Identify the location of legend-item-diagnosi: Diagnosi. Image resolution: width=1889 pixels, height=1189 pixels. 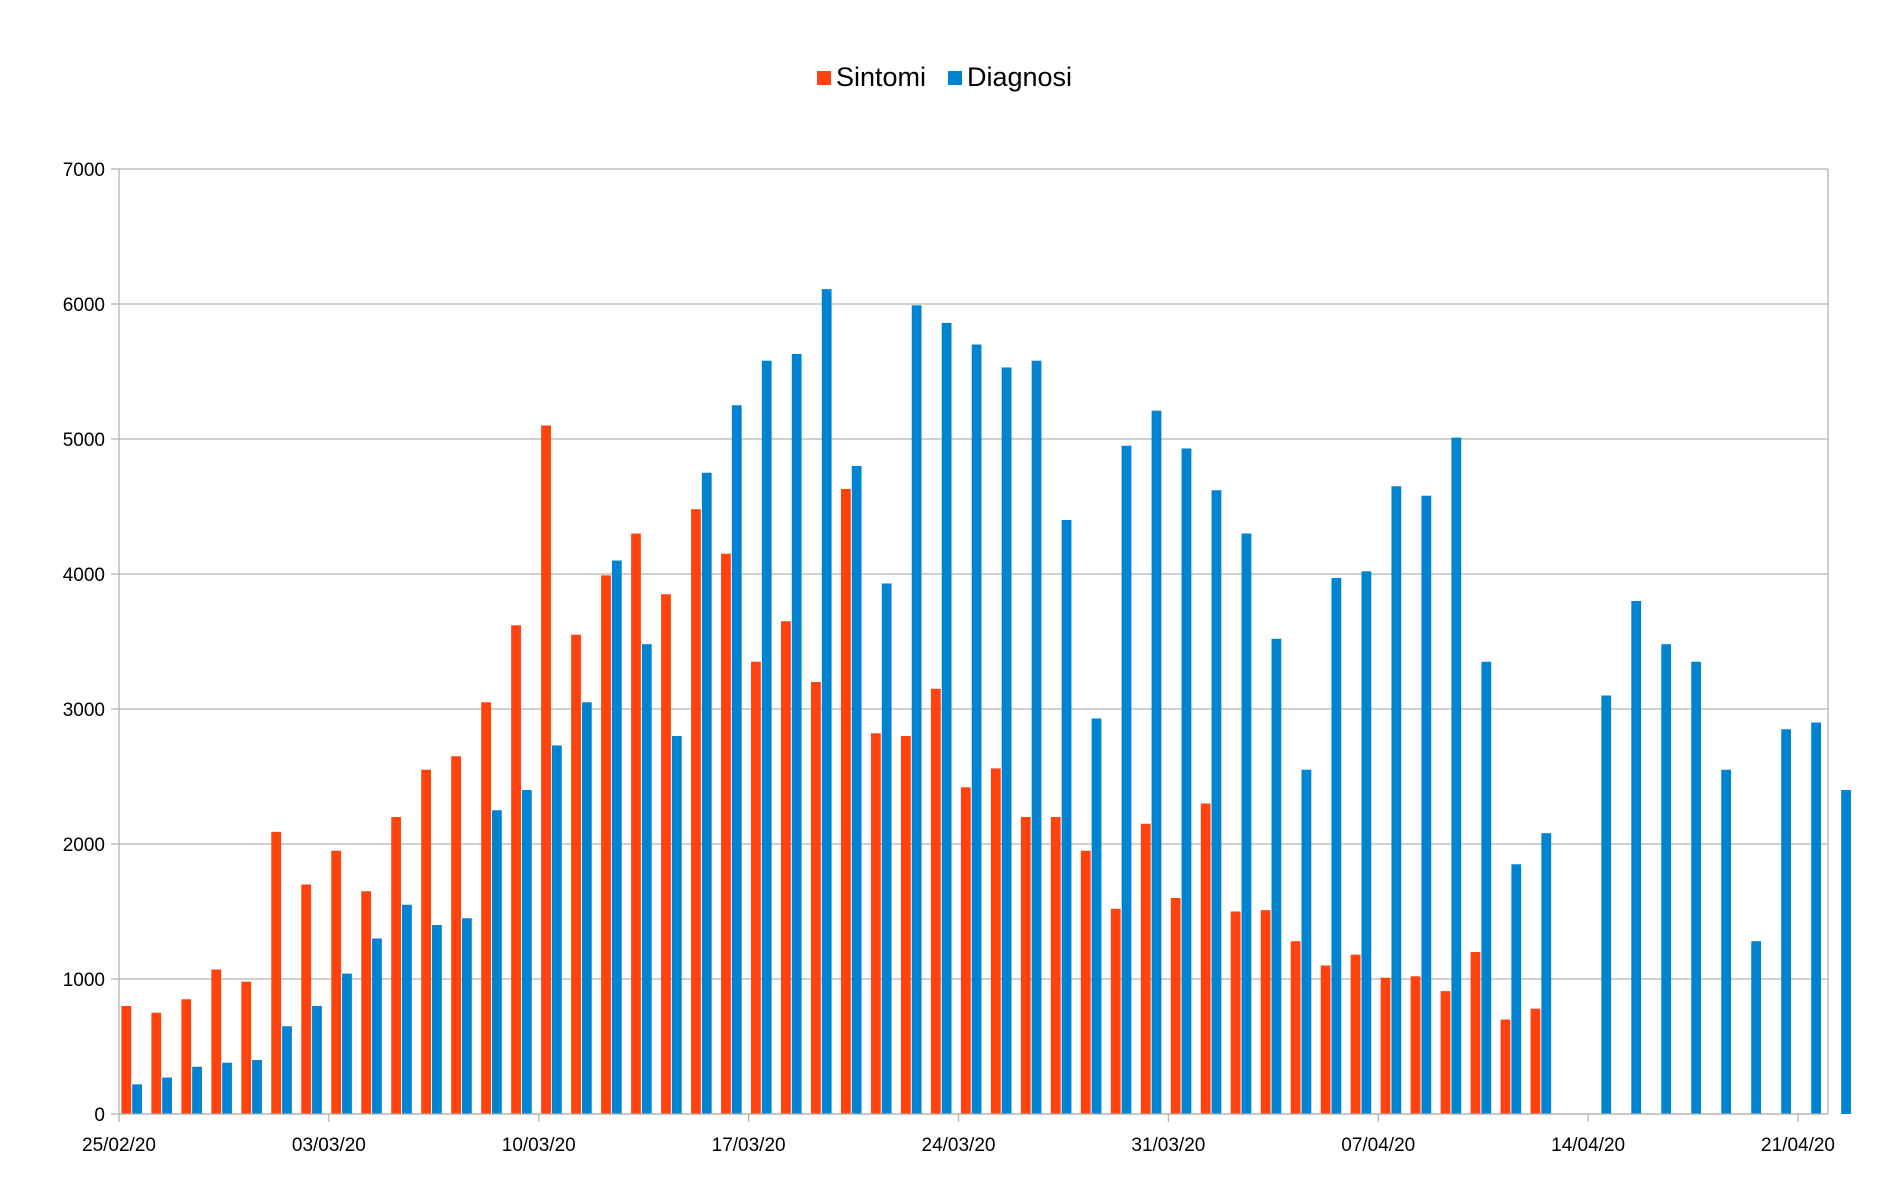
(1010, 77).